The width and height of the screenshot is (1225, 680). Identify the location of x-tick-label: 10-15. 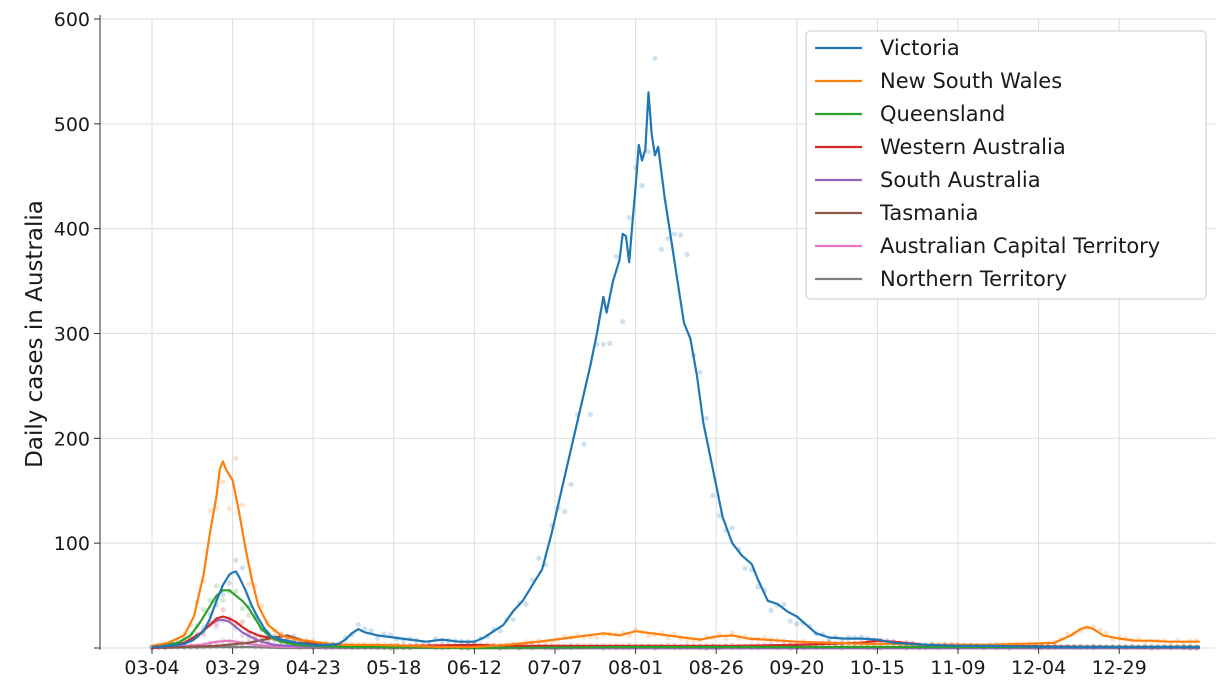
(877, 668).